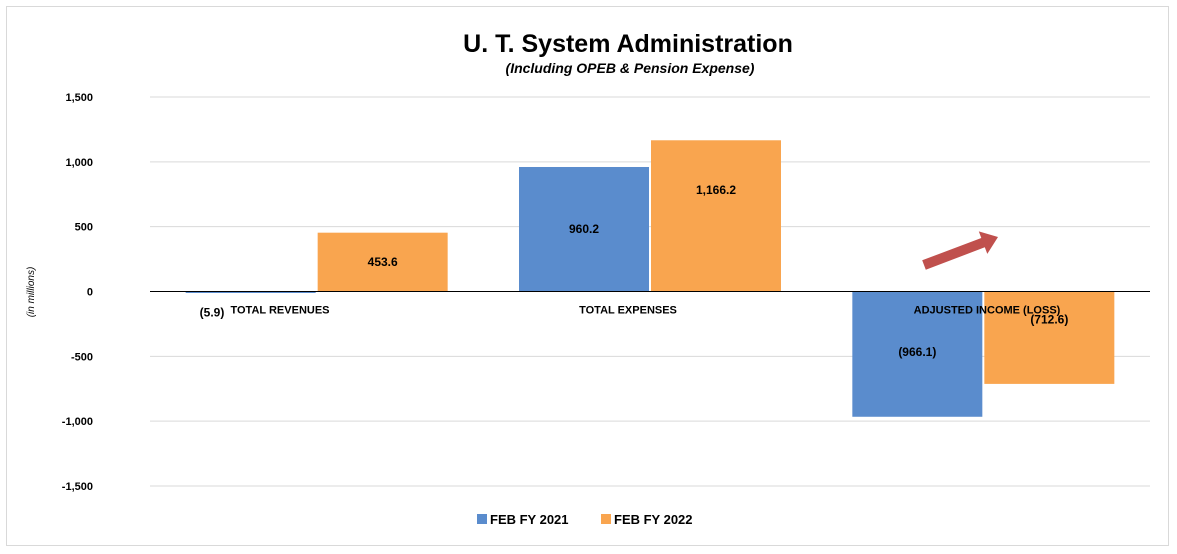  What do you see at coordinates (1049, 320) in the screenshot?
I see `data-label: (712.6)` at bounding box center [1049, 320].